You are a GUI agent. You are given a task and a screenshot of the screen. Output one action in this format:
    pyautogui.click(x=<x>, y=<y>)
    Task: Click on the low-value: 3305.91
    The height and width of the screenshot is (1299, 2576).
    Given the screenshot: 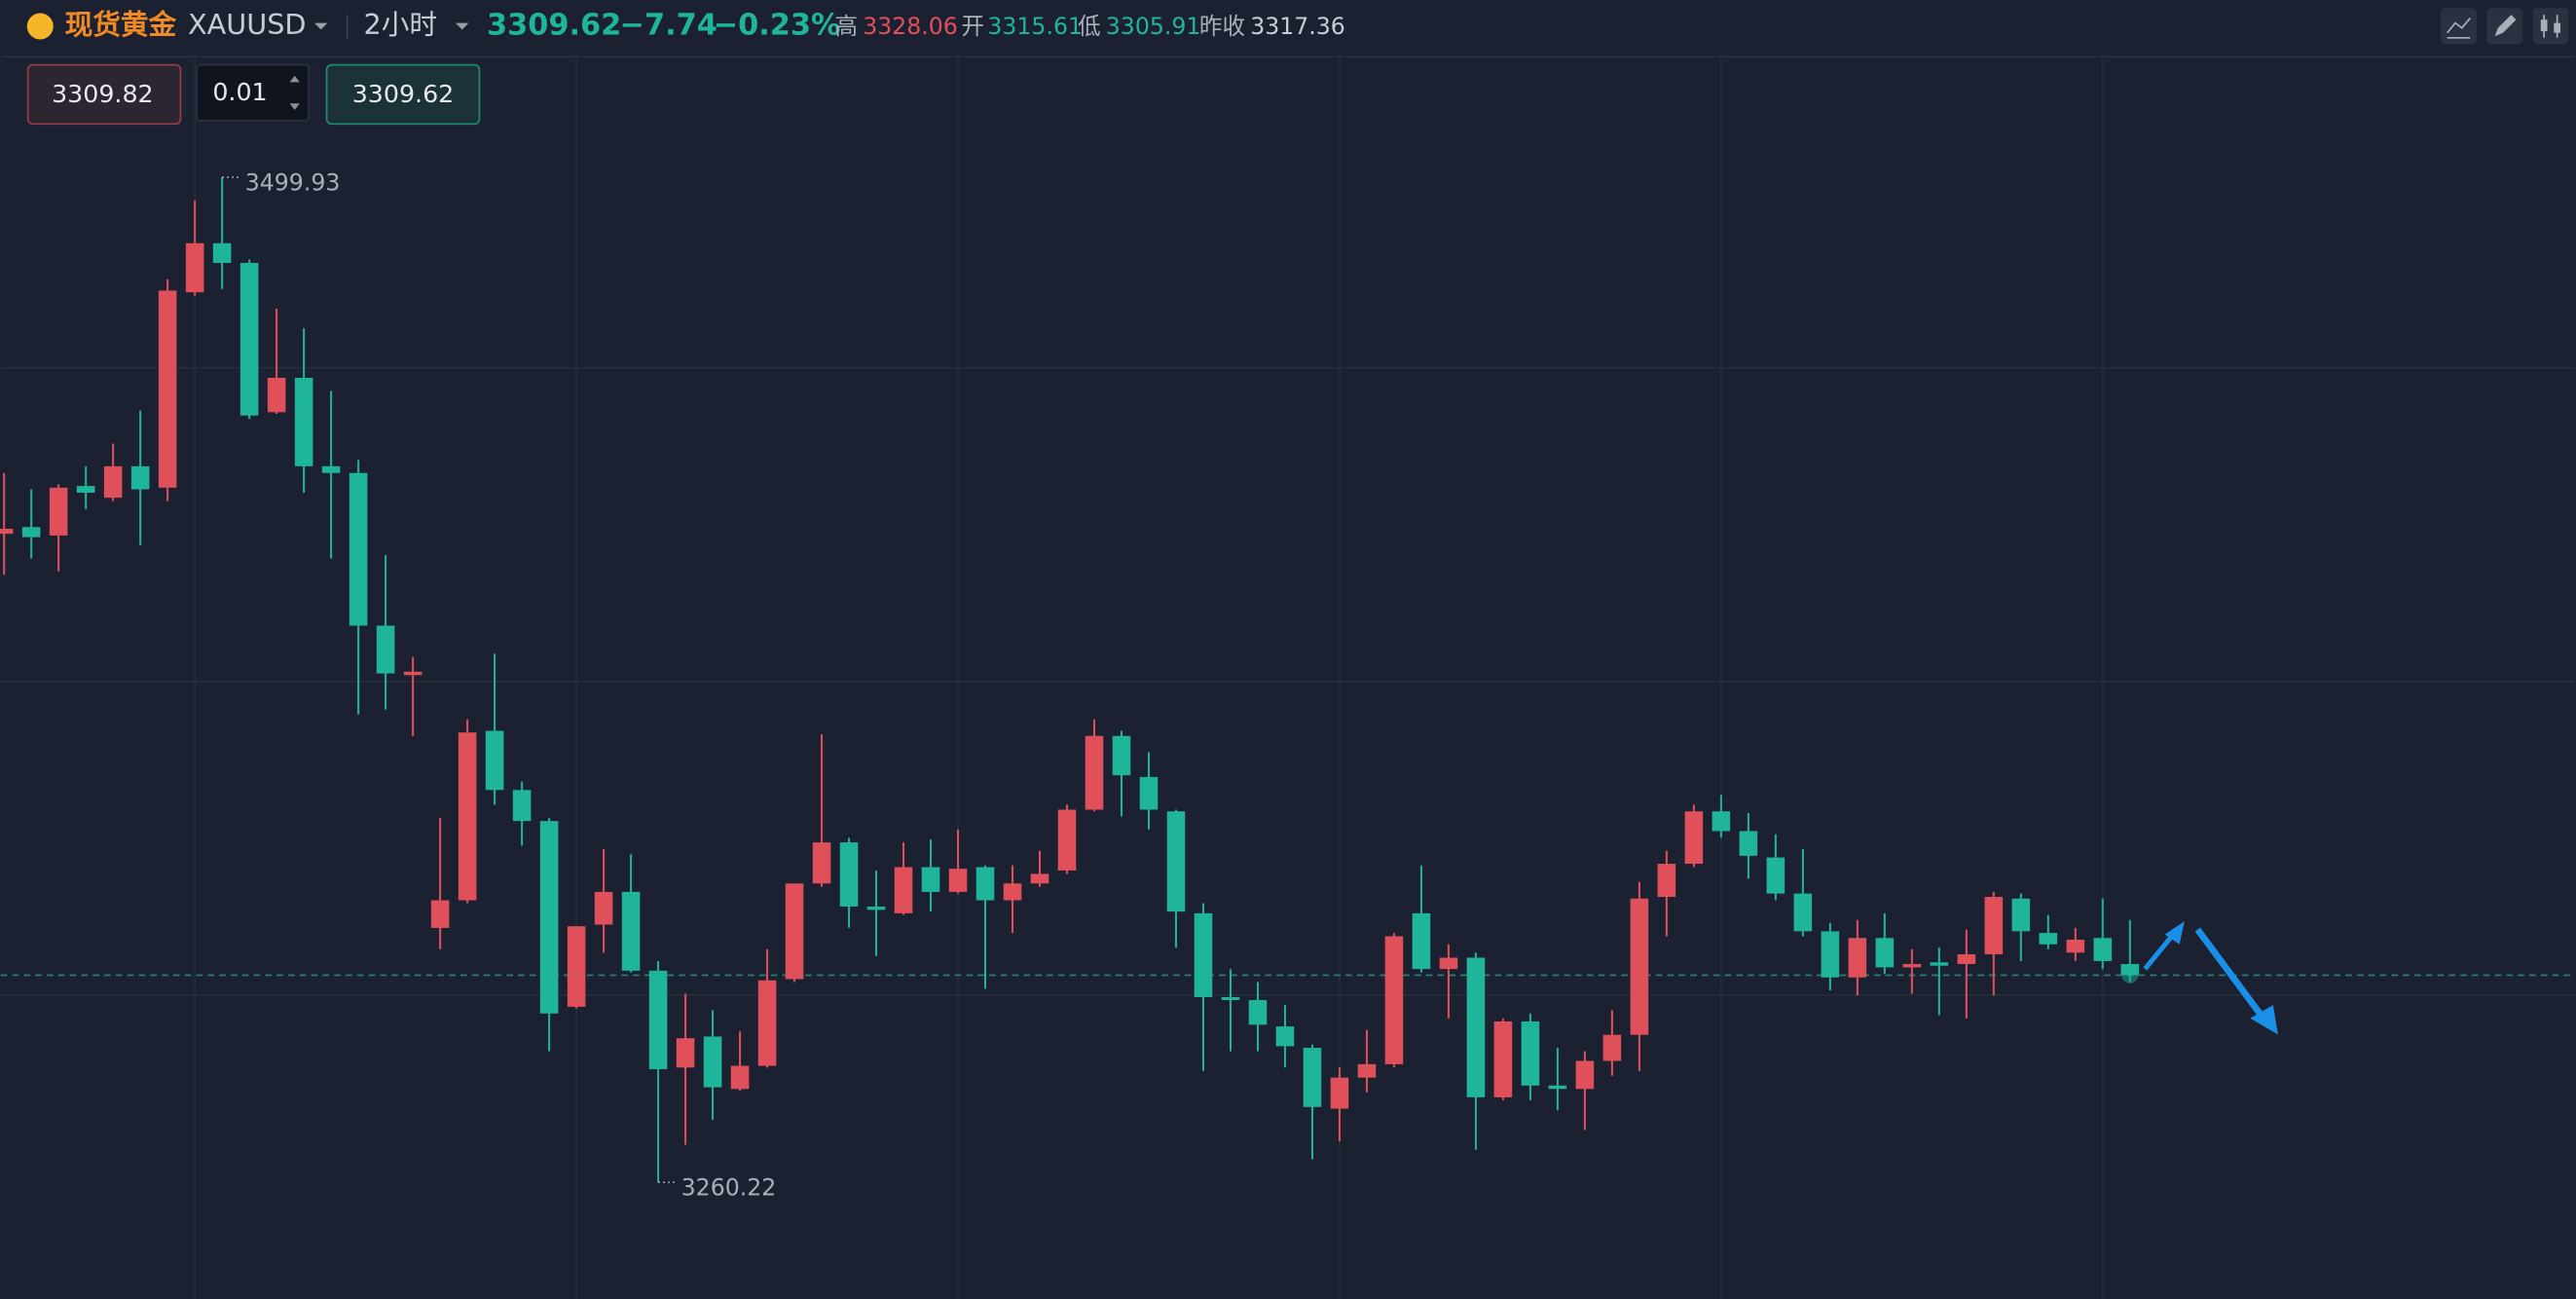 What is the action you would take?
    pyautogui.click(x=1153, y=27)
    